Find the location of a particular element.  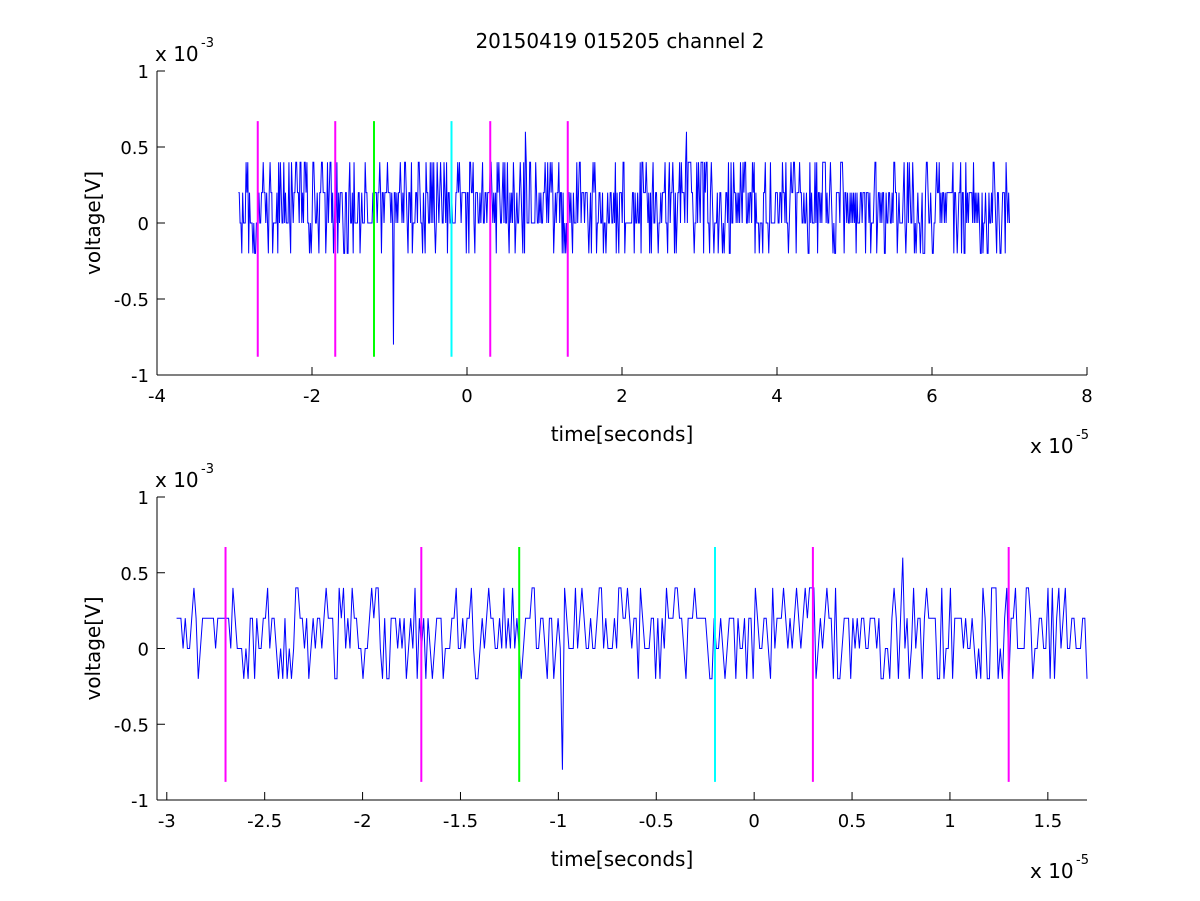

x-tick-label: 1 is located at coordinates (949, 821).